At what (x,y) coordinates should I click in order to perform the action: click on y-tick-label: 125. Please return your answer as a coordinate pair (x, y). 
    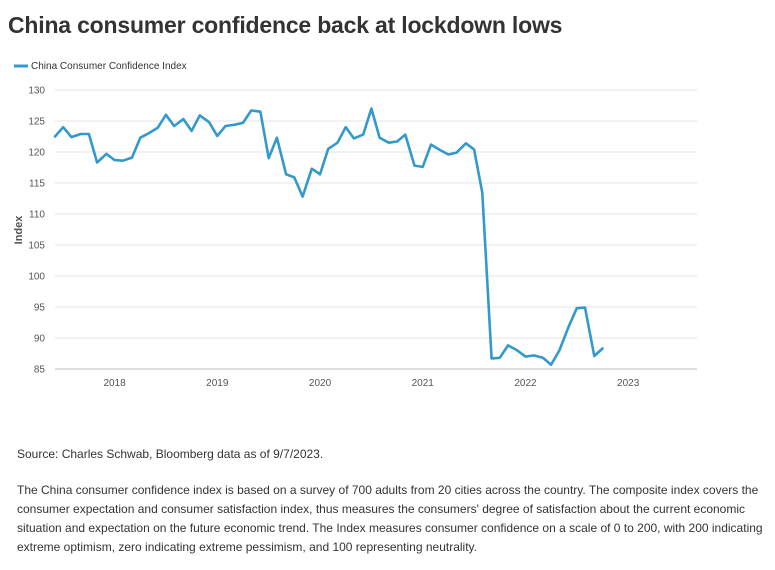
    Looking at the image, I should click on (36, 122).